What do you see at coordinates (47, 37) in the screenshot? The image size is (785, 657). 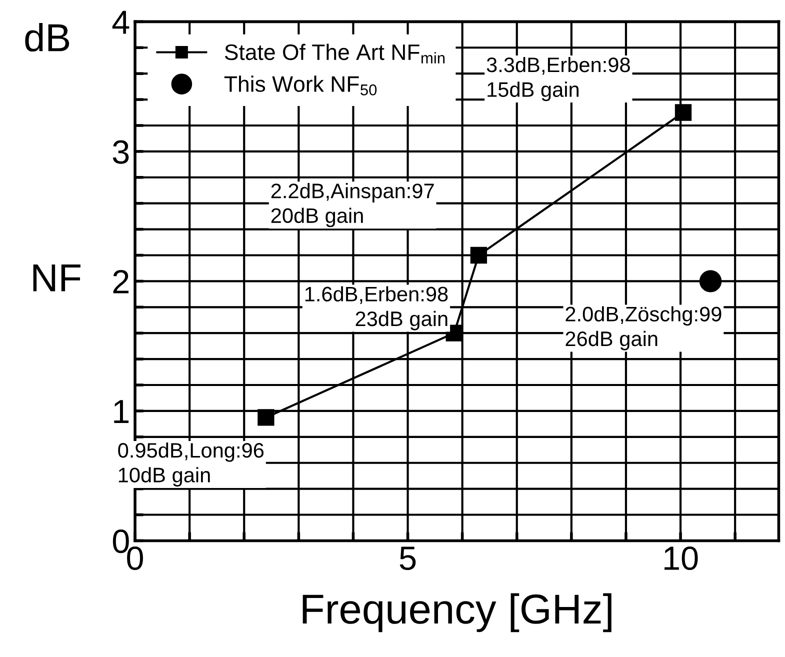 I see `text: dB` at bounding box center [47, 37].